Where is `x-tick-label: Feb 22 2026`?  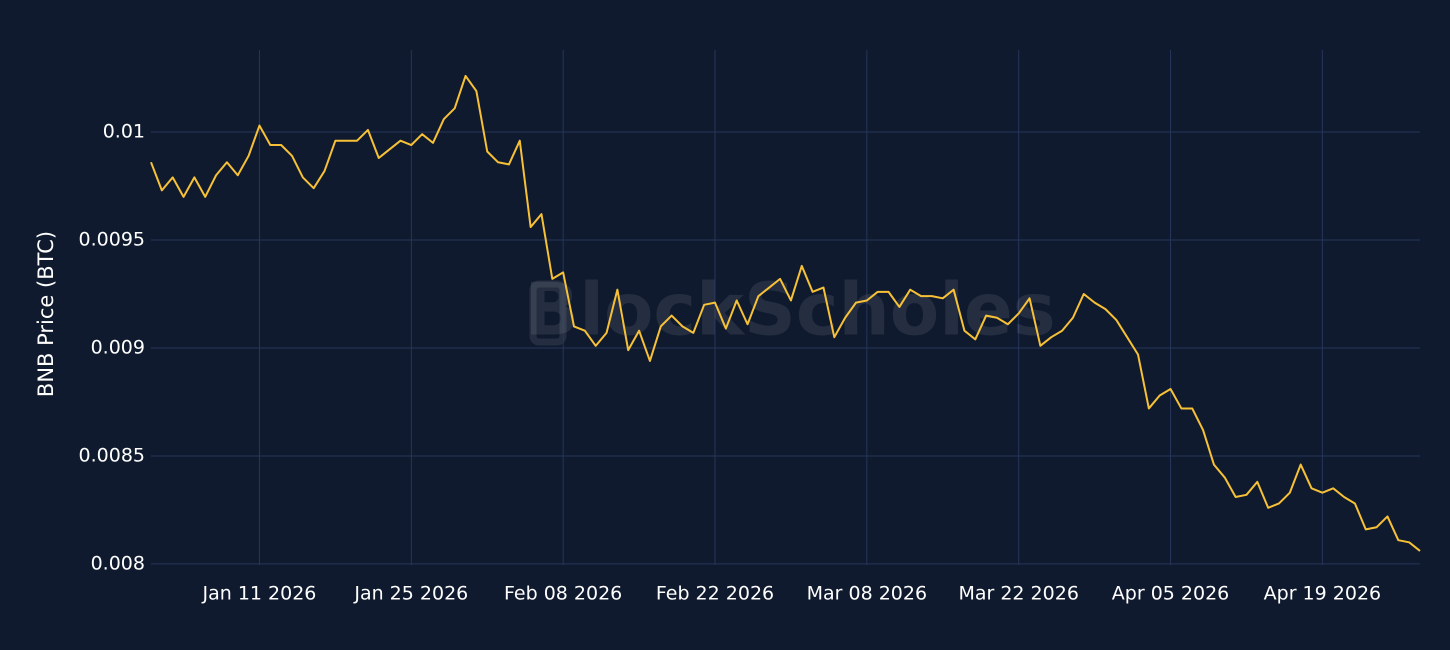
x-tick-label: Feb 22 2026 is located at coordinates (715, 594).